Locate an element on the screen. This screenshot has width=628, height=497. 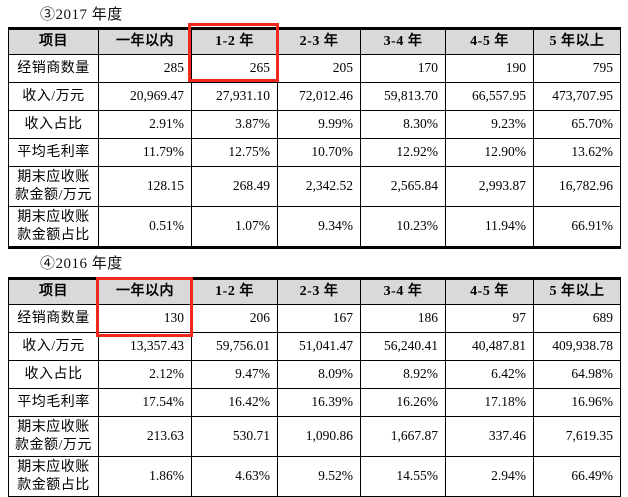
col-header-over-5yr: 5 年以上 is located at coordinates (577, 41).